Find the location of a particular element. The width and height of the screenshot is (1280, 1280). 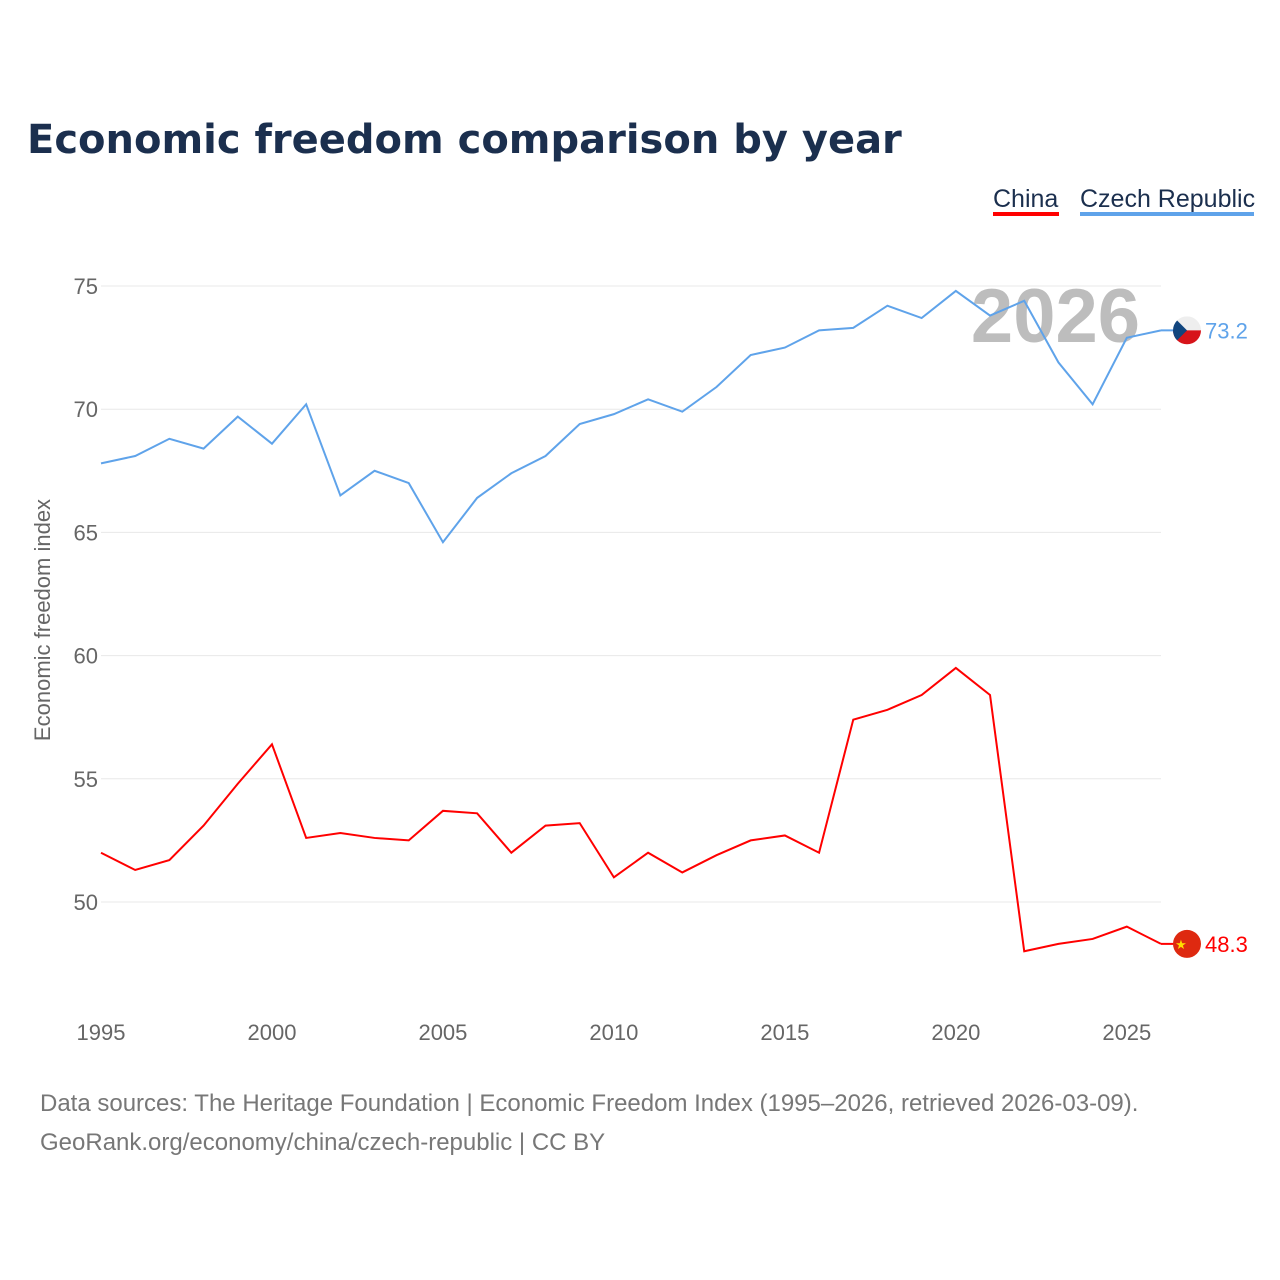

x-tick-label: 2025 is located at coordinates (1126, 1032).